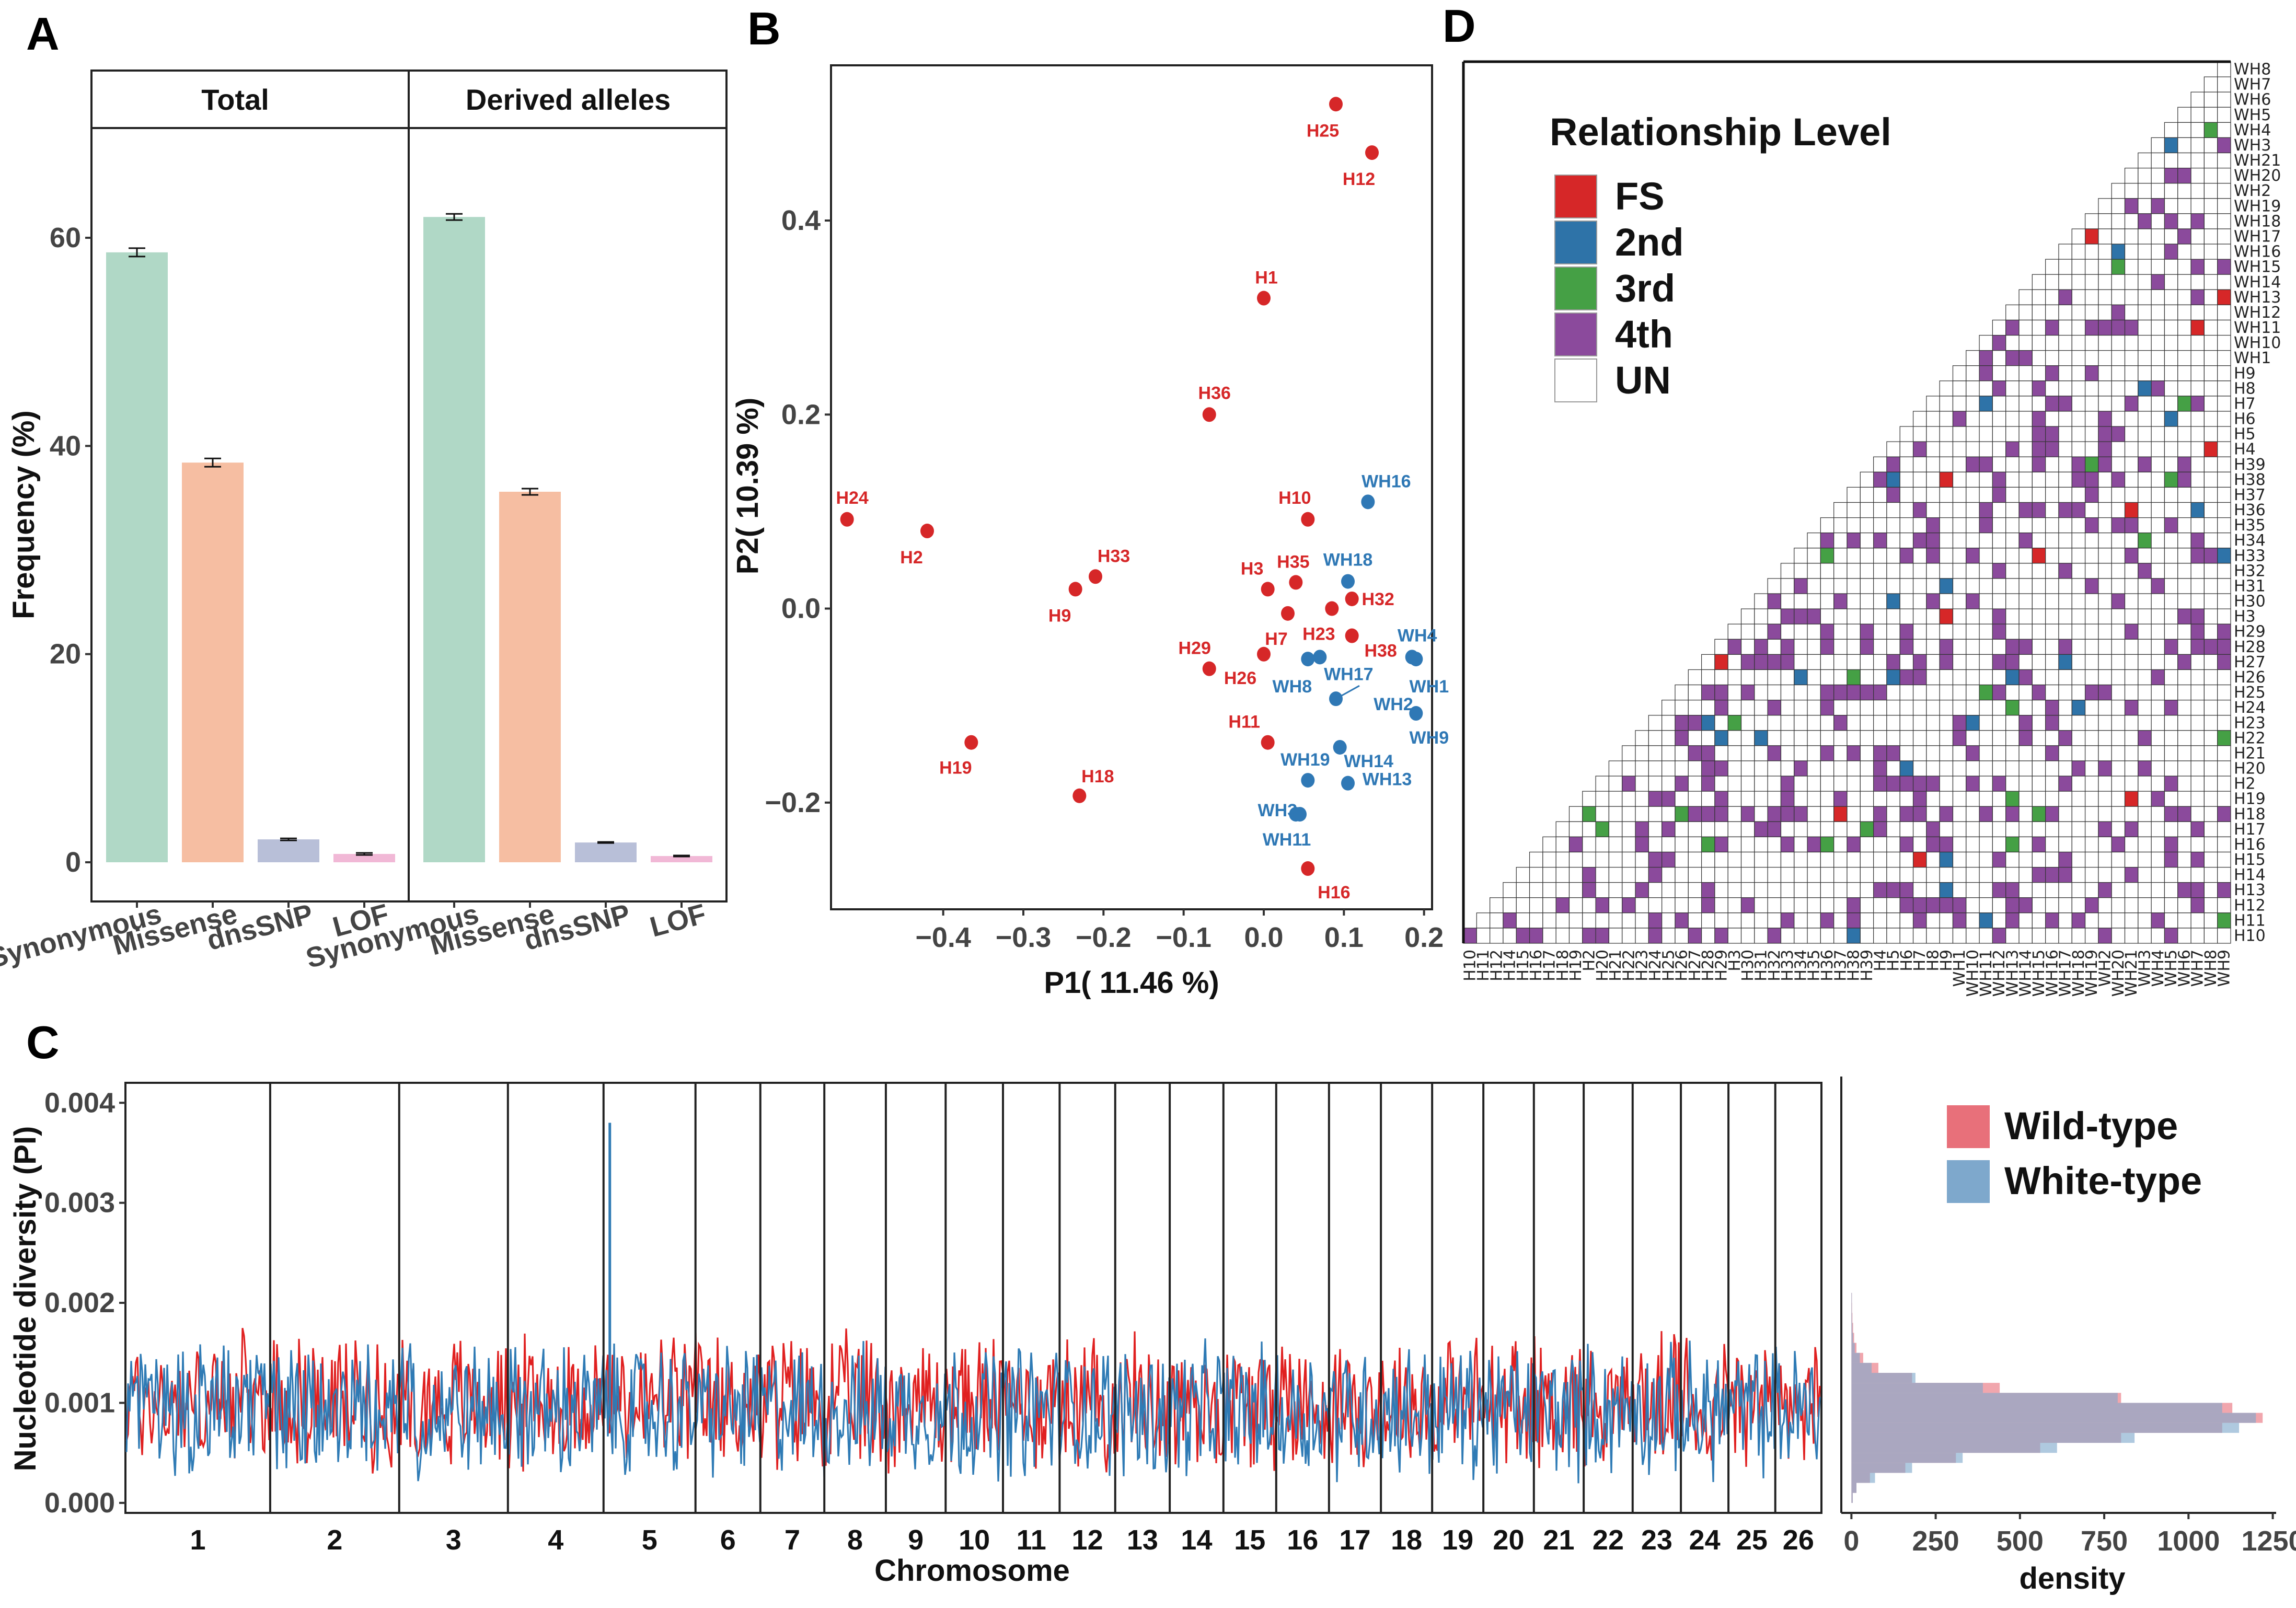  Describe the element at coordinates (73, 862) in the screenshot. I see `a-y-tick-label: 0` at that location.